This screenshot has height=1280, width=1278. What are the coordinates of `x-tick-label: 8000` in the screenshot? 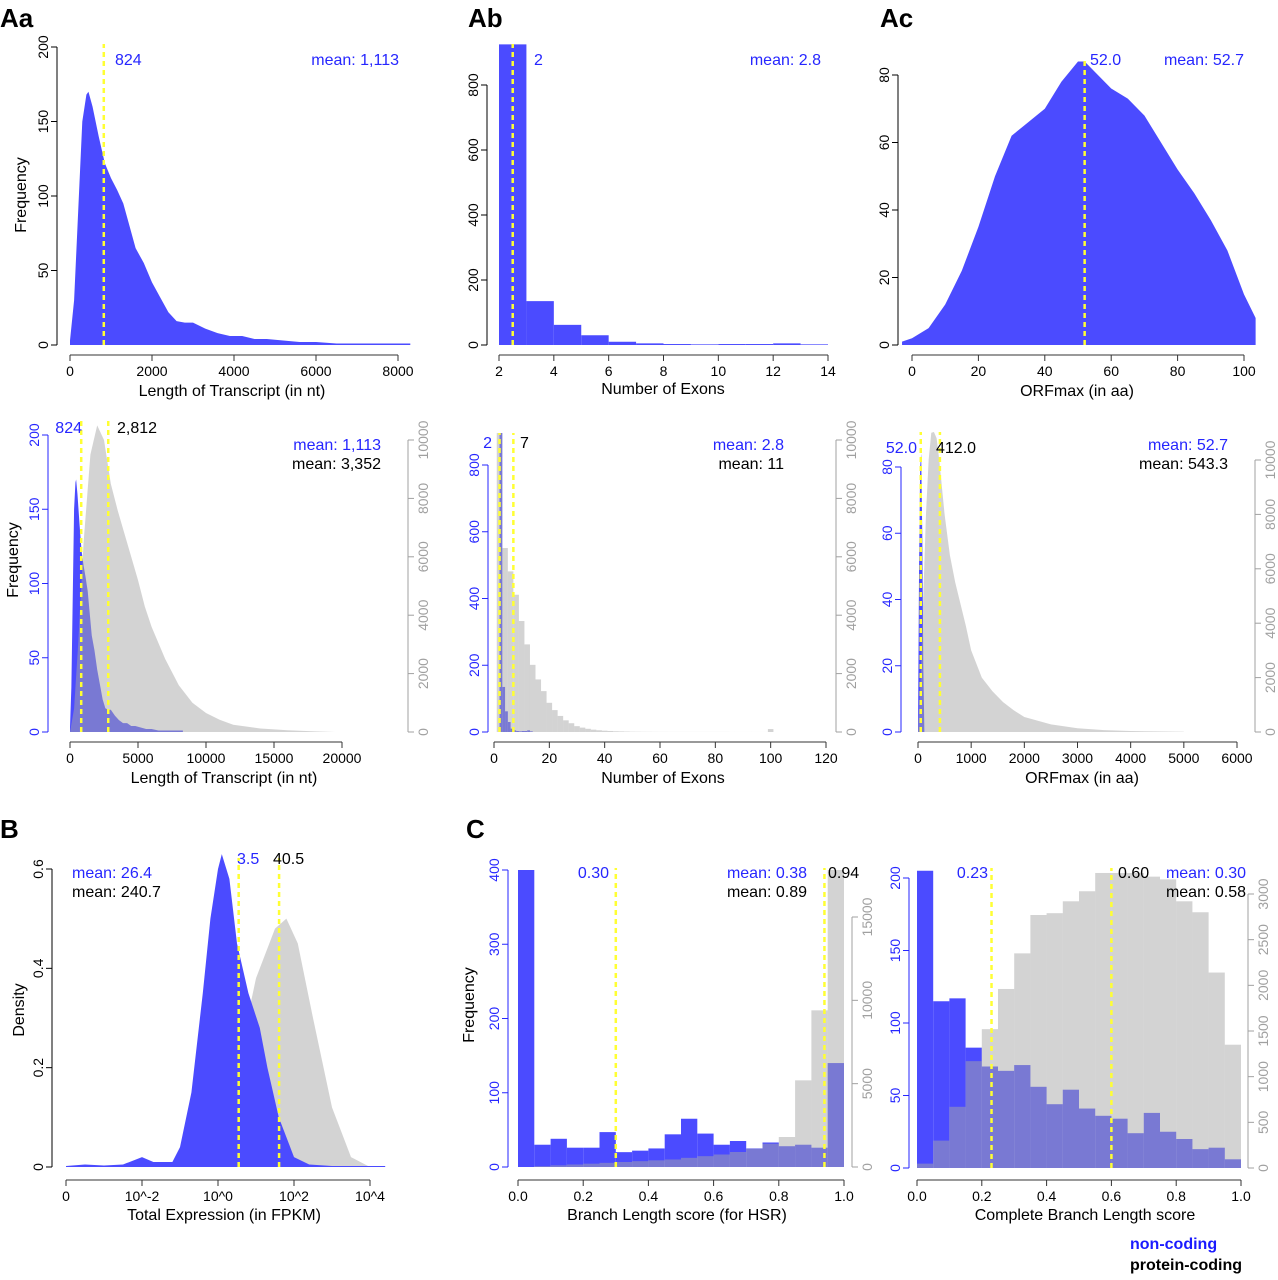 It's located at (397, 371).